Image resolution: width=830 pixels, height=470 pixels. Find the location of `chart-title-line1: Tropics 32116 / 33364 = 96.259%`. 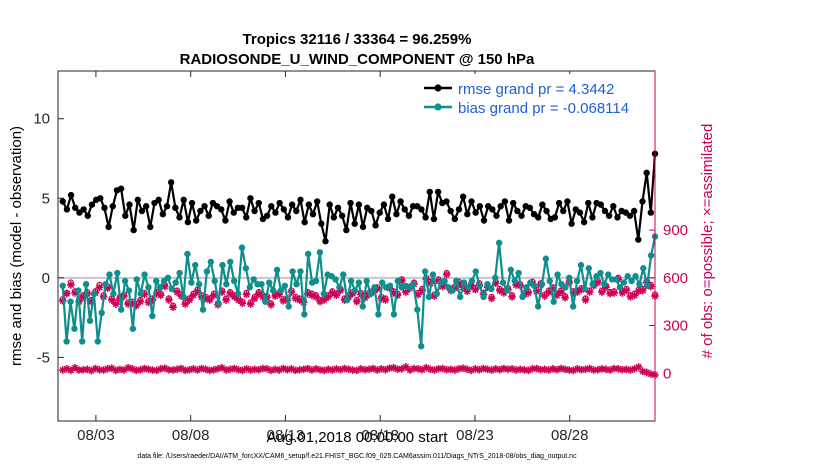

chart-title-line1: Tropics 32116 / 33364 = 96.259% is located at coordinates (357, 39).